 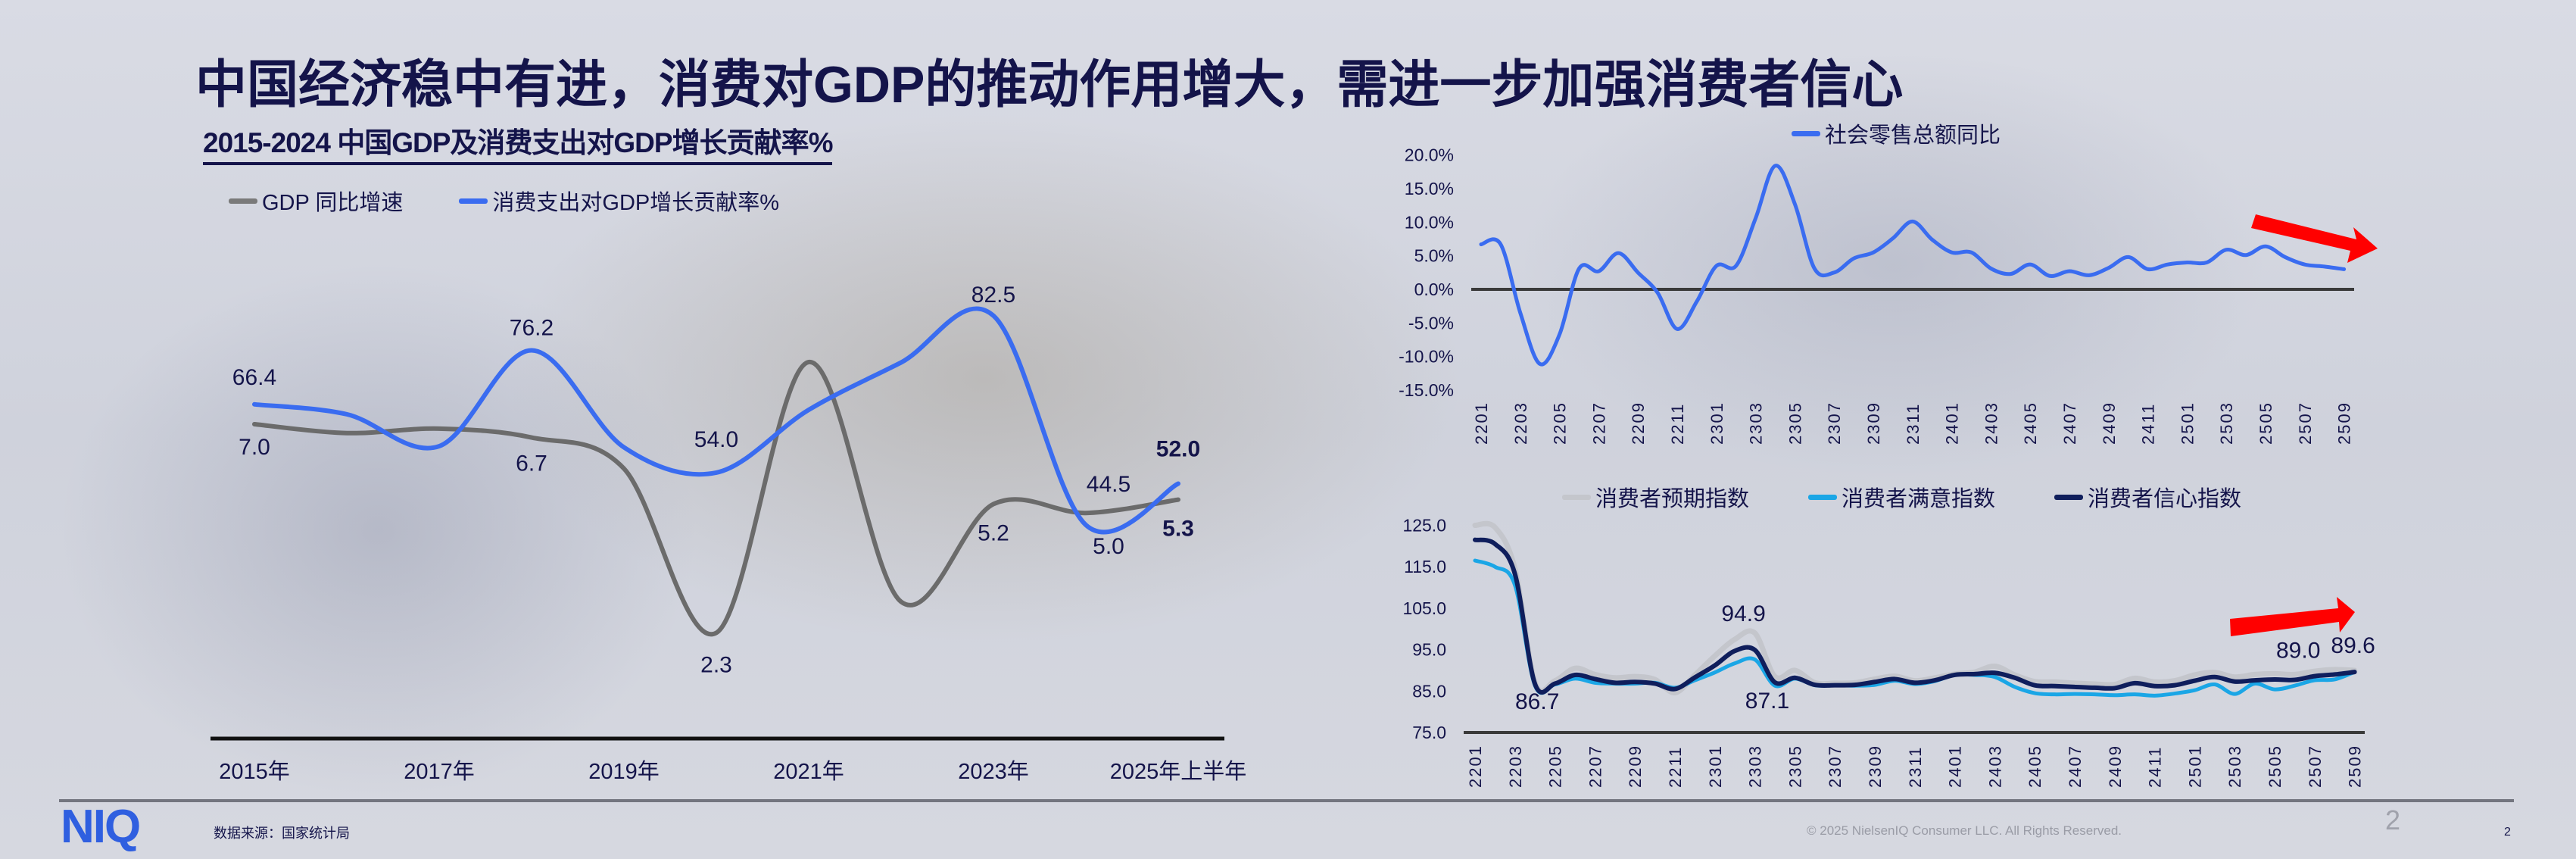 I want to click on legend-label: 消费者预期指数, so click(x=1672, y=499).